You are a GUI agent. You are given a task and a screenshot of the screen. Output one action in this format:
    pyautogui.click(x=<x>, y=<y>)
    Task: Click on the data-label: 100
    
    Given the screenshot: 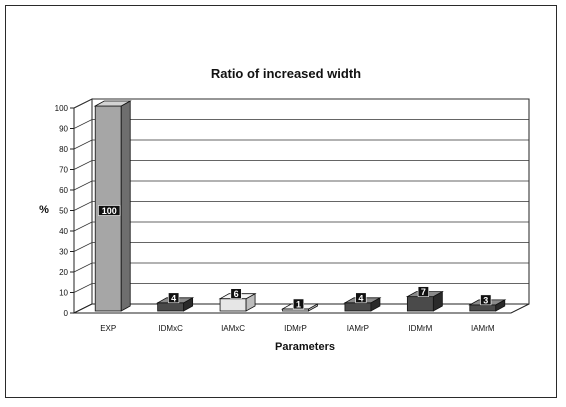 What is the action you would take?
    pyautogui.click(x=109, y=211)
    